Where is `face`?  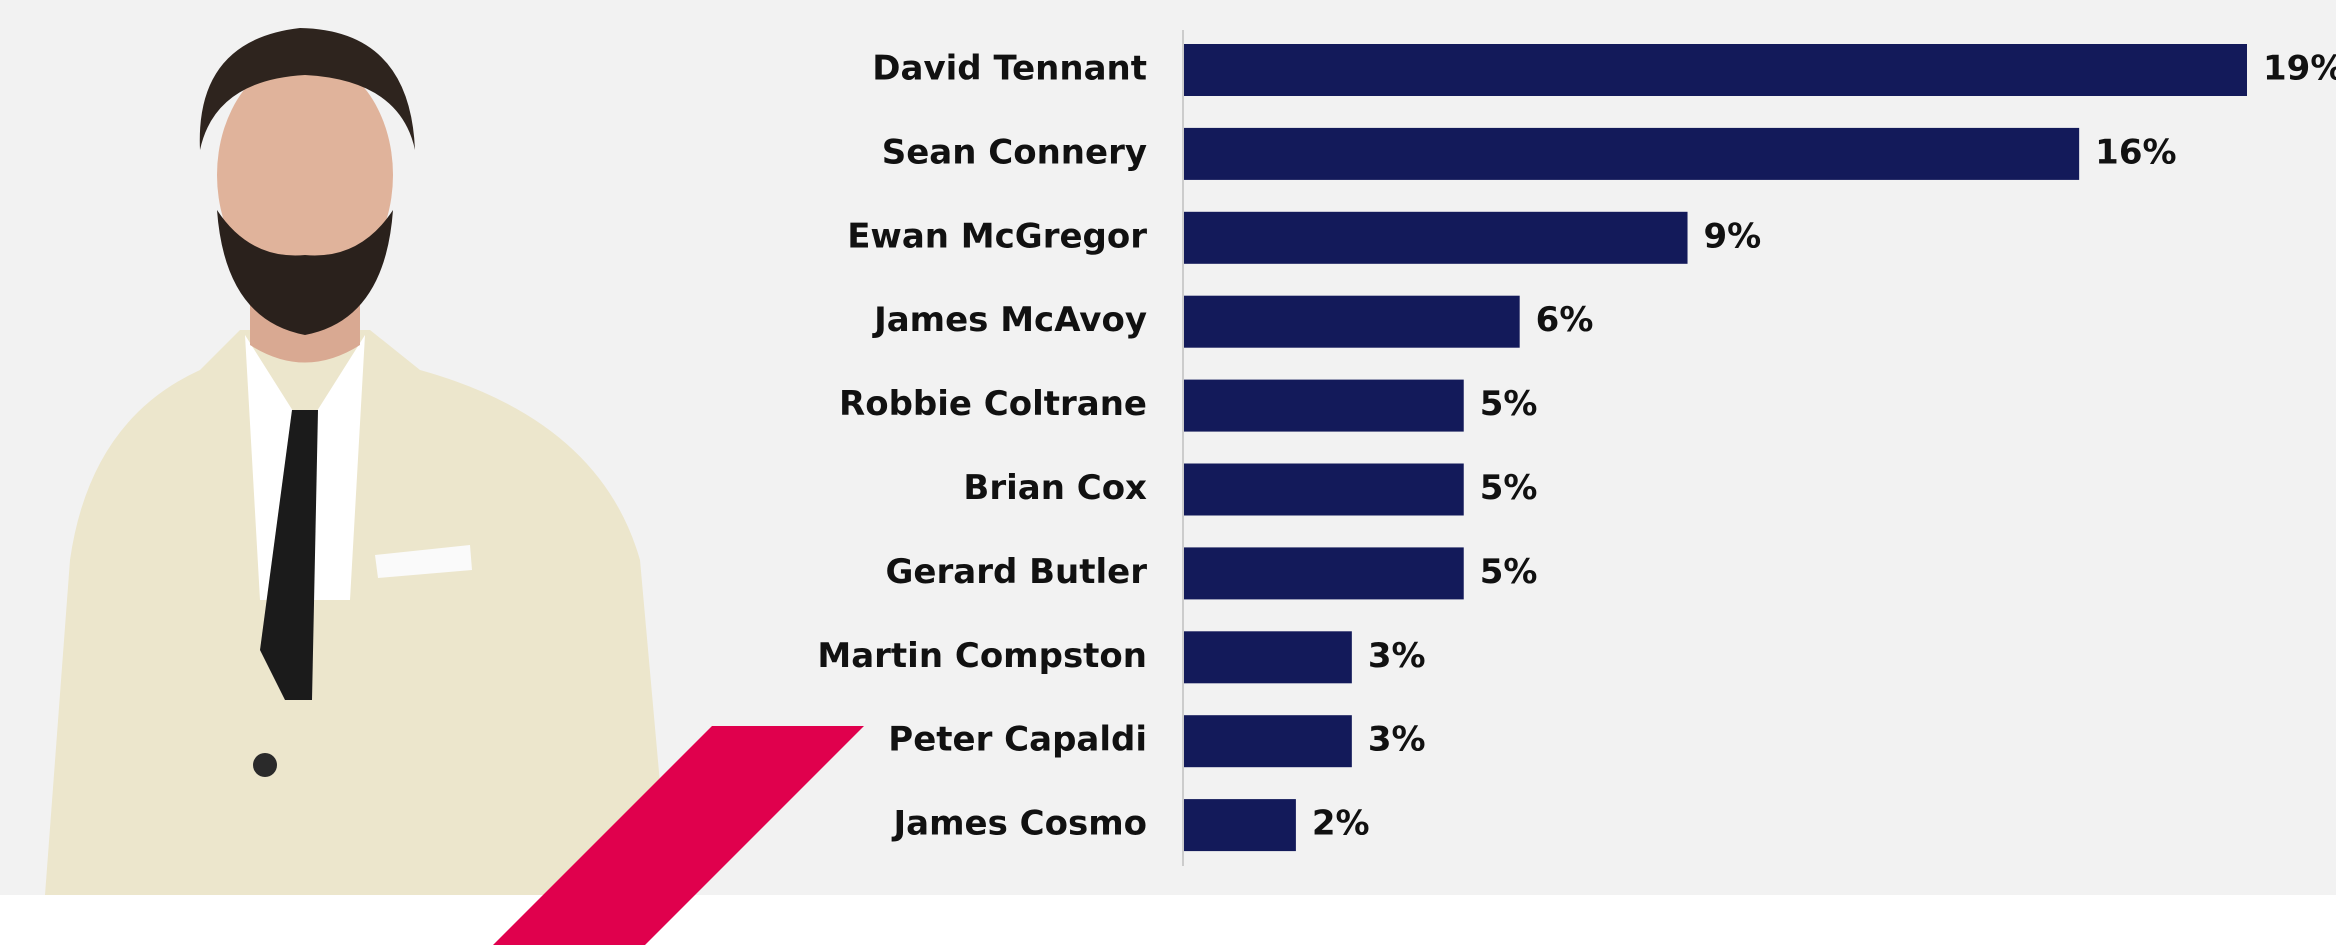
face is located at coordinates (305, 175).